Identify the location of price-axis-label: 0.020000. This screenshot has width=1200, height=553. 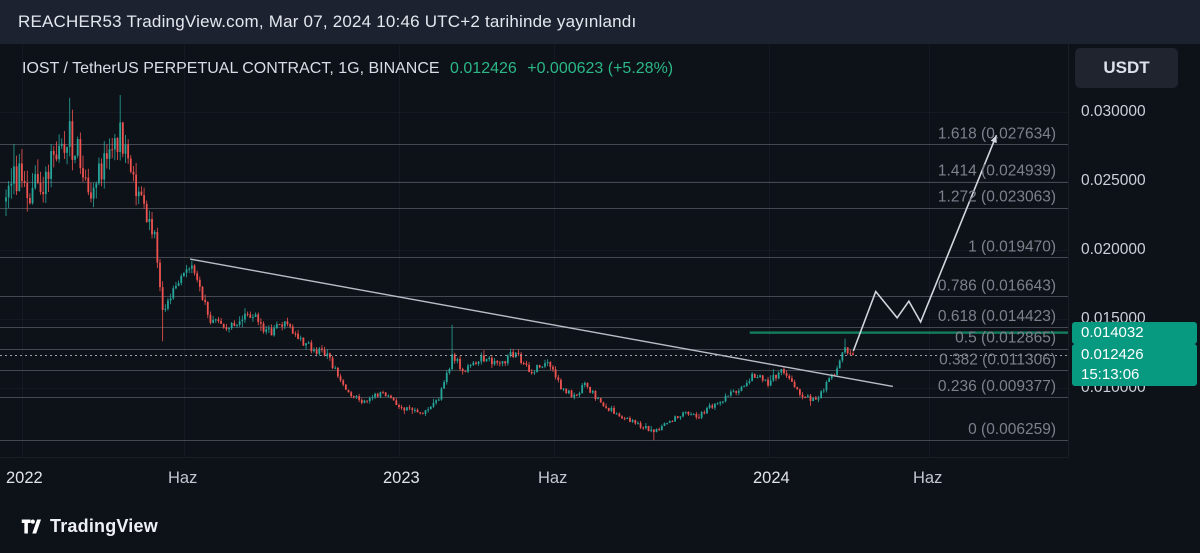
(1113, 250).